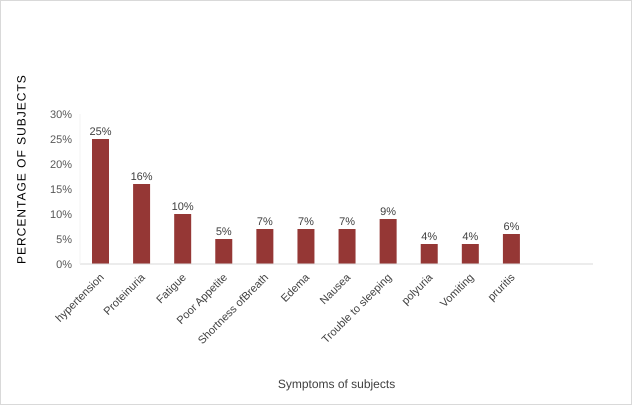  I want to click on data-label: 16%, so click(141, 177).